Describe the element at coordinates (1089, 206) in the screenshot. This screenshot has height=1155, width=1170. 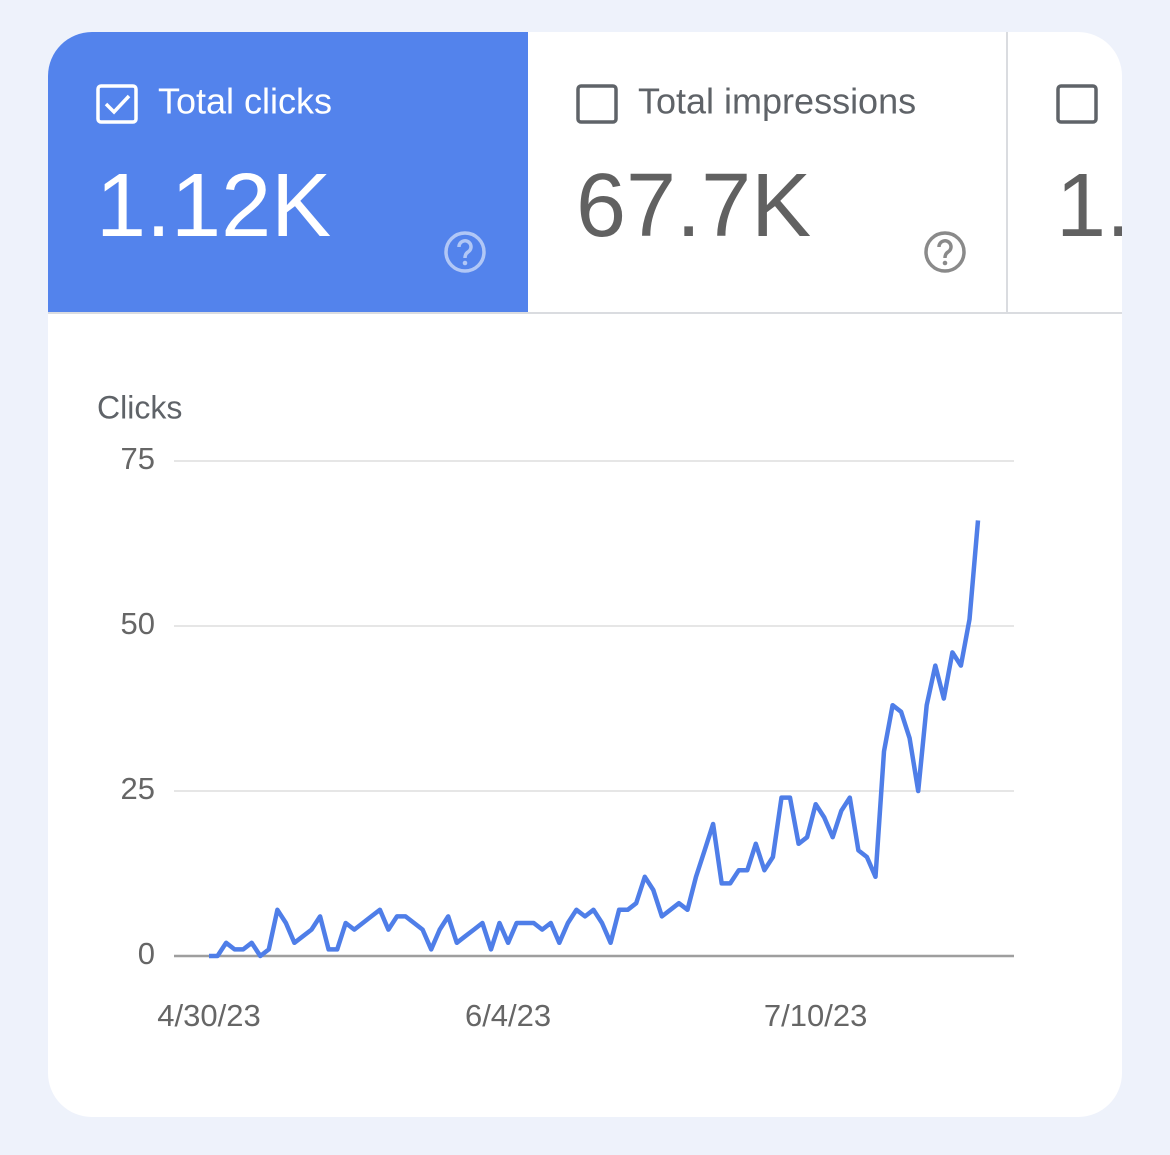
I see `metric-value: 1.` at that location.